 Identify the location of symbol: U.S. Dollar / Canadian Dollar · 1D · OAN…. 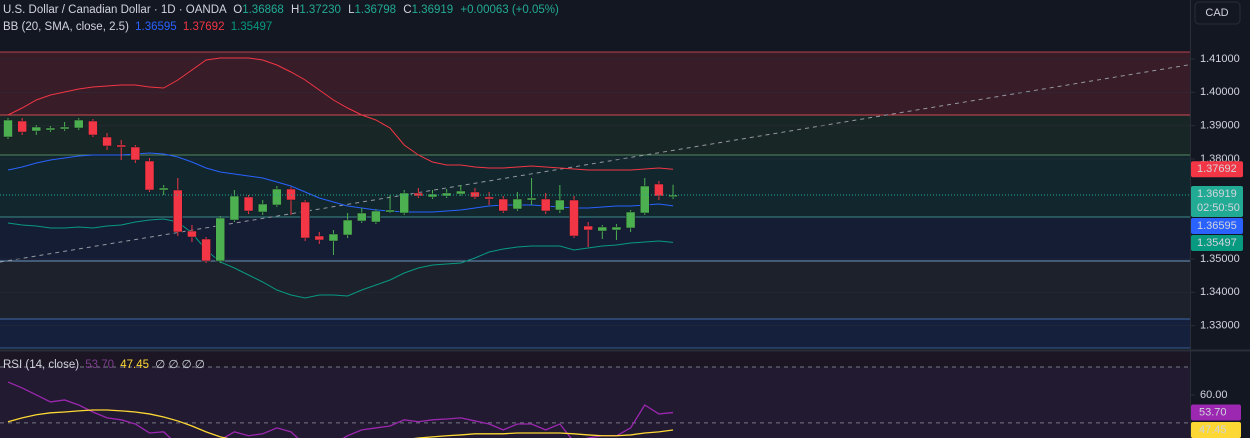
(115, 10).